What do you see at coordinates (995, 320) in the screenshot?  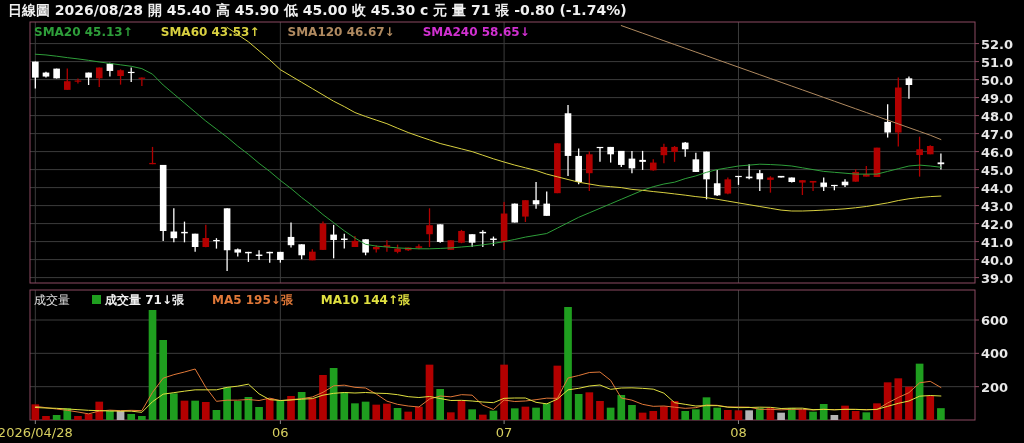 I see `y-tick-label: 600` at bounding box center [995, 320].